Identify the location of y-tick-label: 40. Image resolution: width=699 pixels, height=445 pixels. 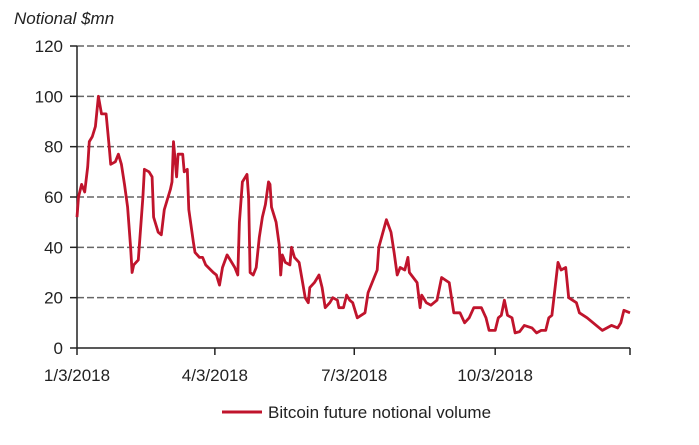
(53, 247).